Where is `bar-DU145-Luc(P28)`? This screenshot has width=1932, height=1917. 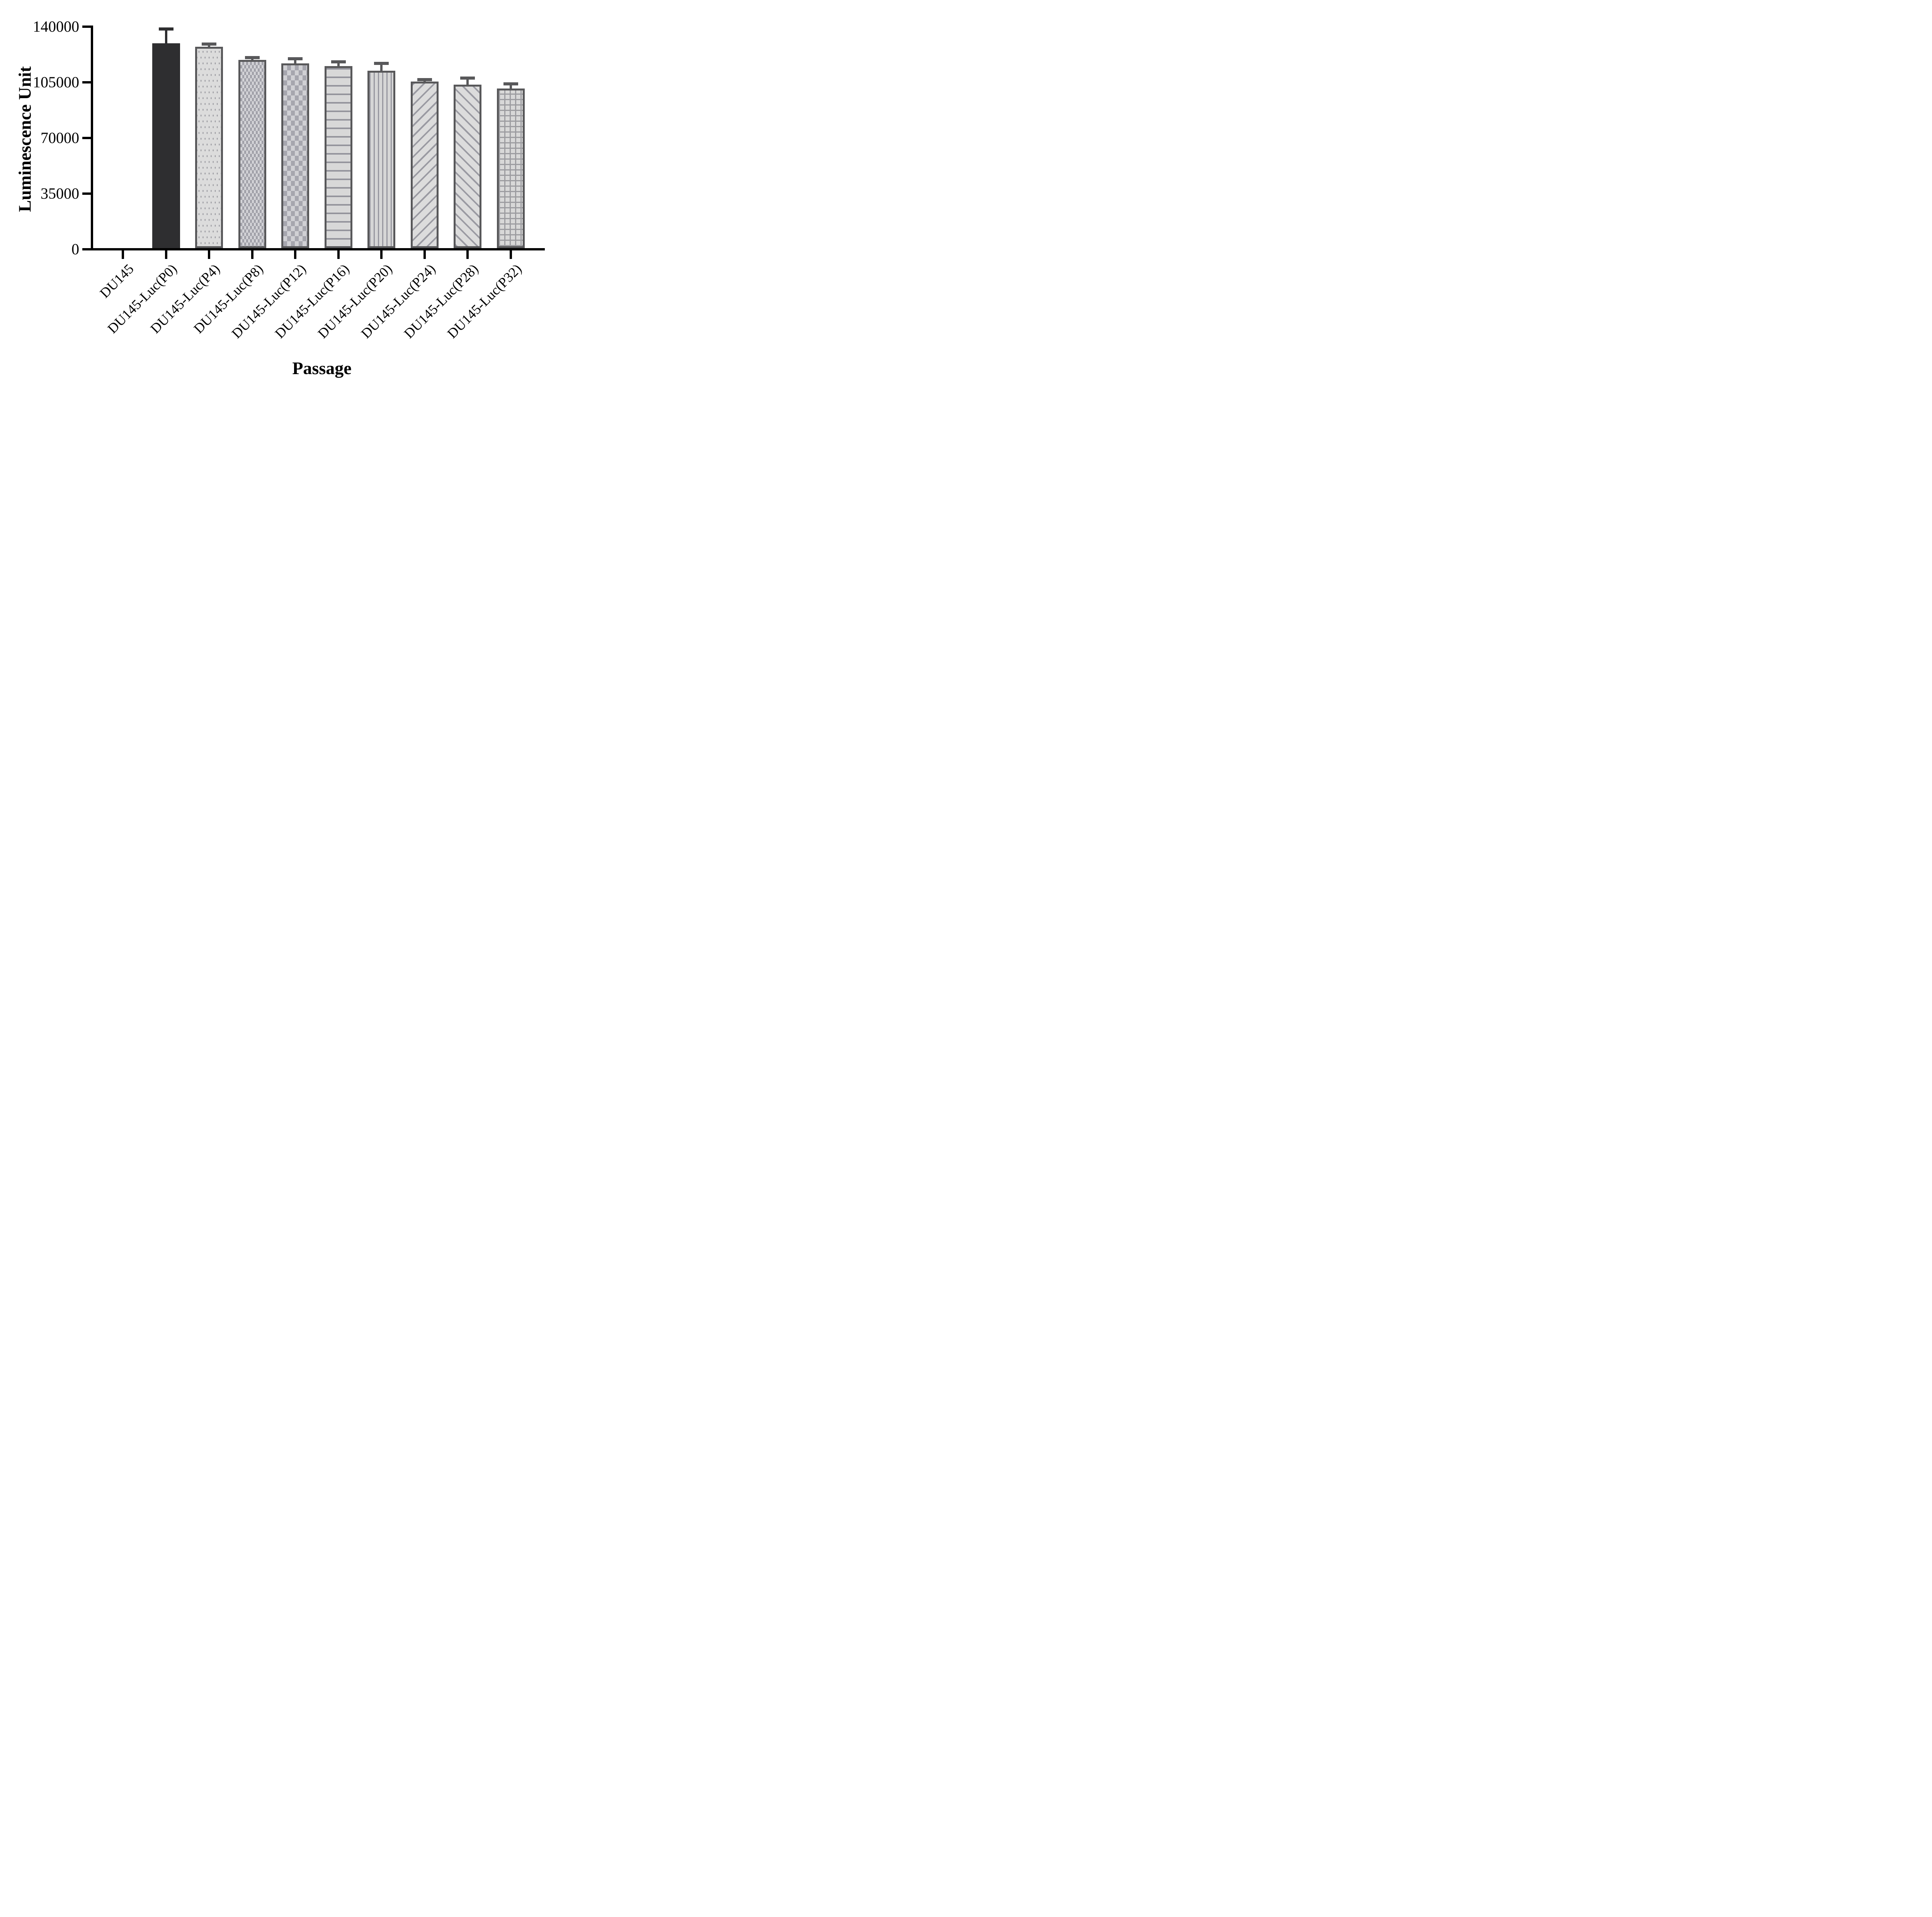
bar-DU145-Luc(P28) is located at coordinates (468, 166).